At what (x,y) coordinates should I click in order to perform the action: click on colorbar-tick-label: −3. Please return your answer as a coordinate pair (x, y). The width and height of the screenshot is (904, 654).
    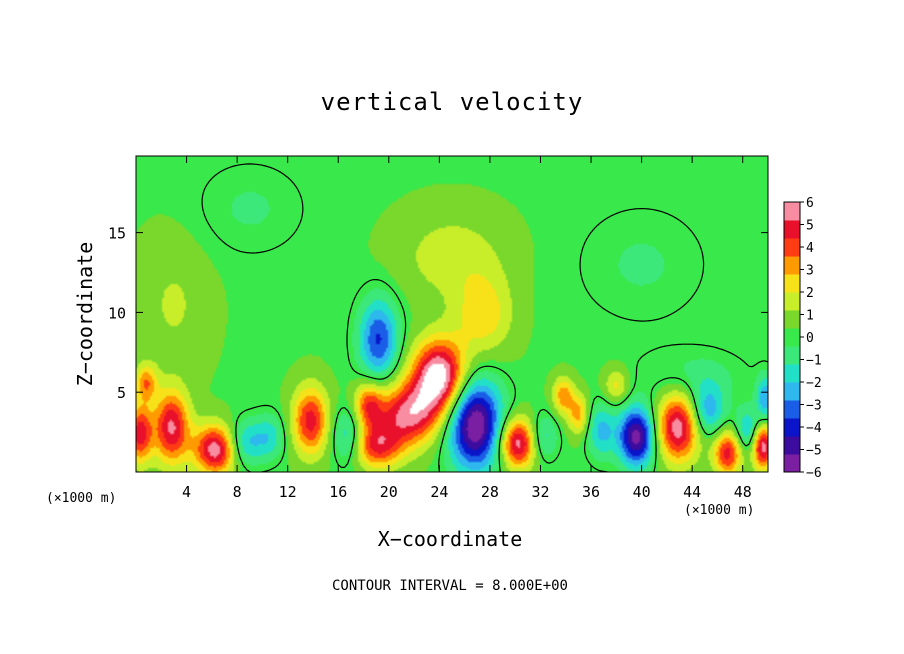
    Looking at the image, I should click on (814, 406).